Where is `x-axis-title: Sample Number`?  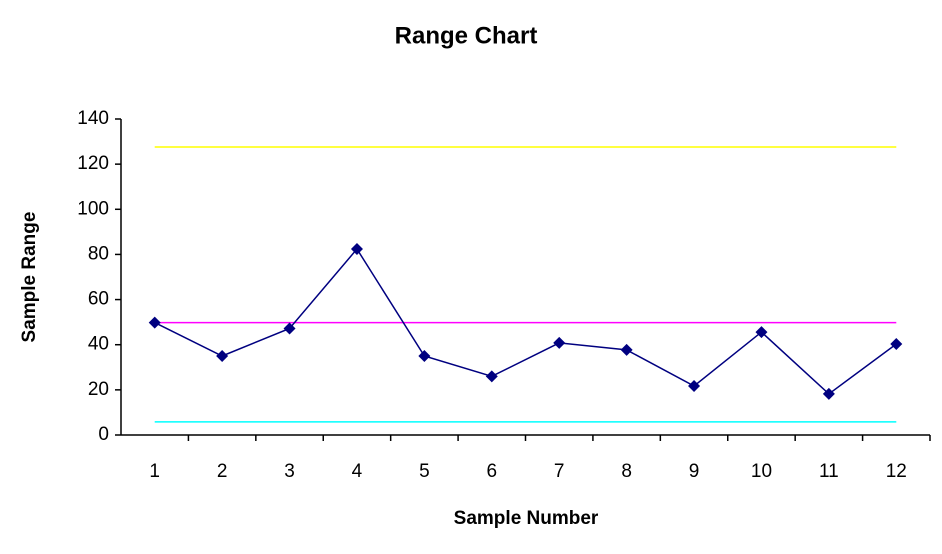
x-axis-title: Sample Number is located at coordinates (526, 518).